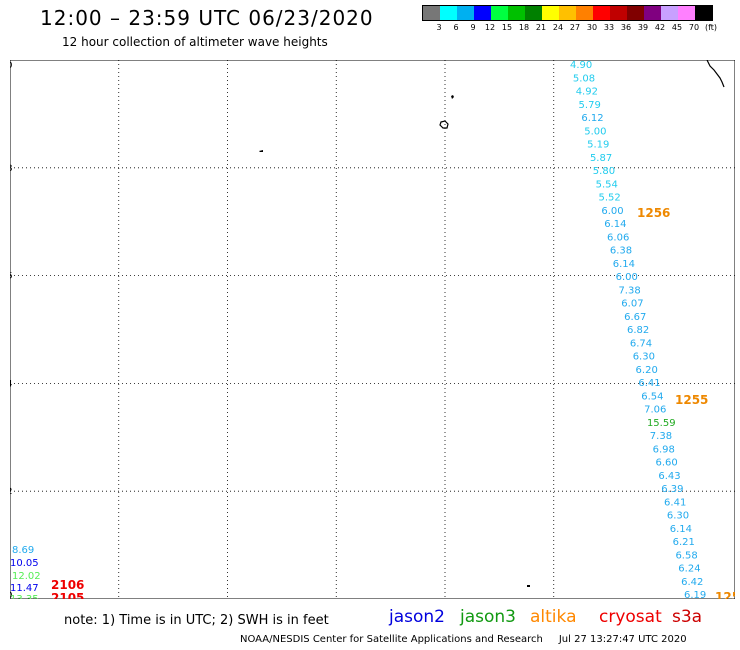  What do you see at coordinates (621, 251) in the screenshot?
I see `wave-height-label: 6.38` at bounding box center [621, 251].